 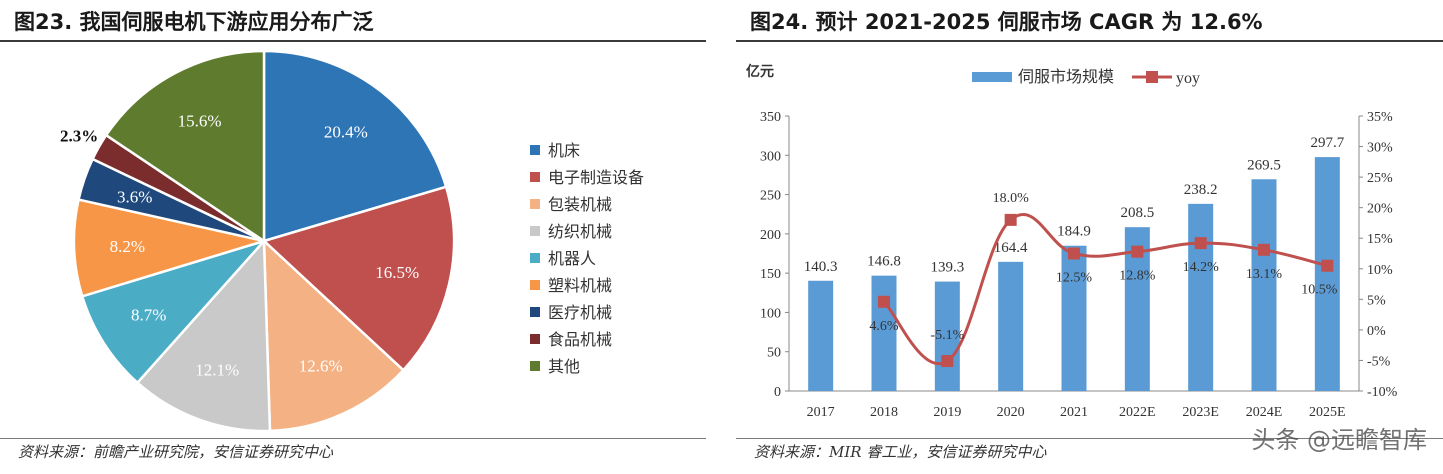 What do you see at coordinates (1152, 77) in the screenshot?
I see `legend-marker-line` at bounding box center [1152, 77].